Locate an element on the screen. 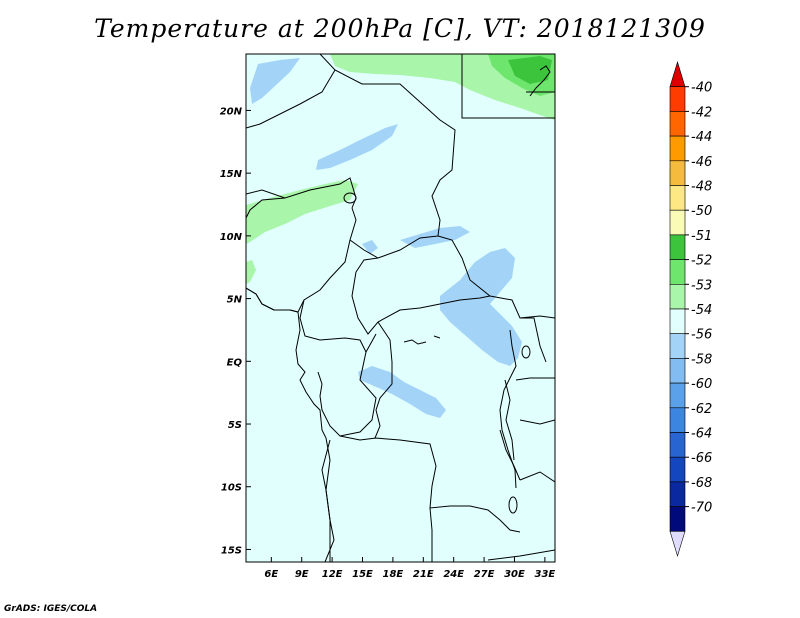 Image resolution: width=800 pixels, height=618 pixels. field-region-east-blue is located at coordinates (481, 307).